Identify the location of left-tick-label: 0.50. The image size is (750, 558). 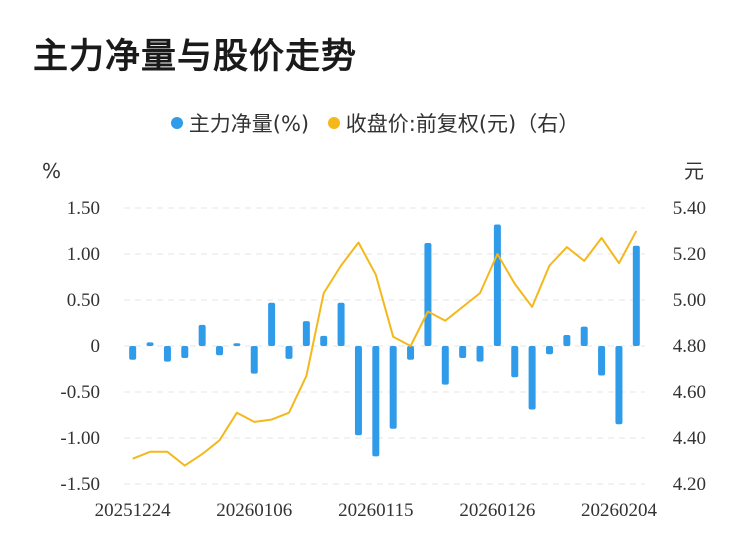
(83, 300).